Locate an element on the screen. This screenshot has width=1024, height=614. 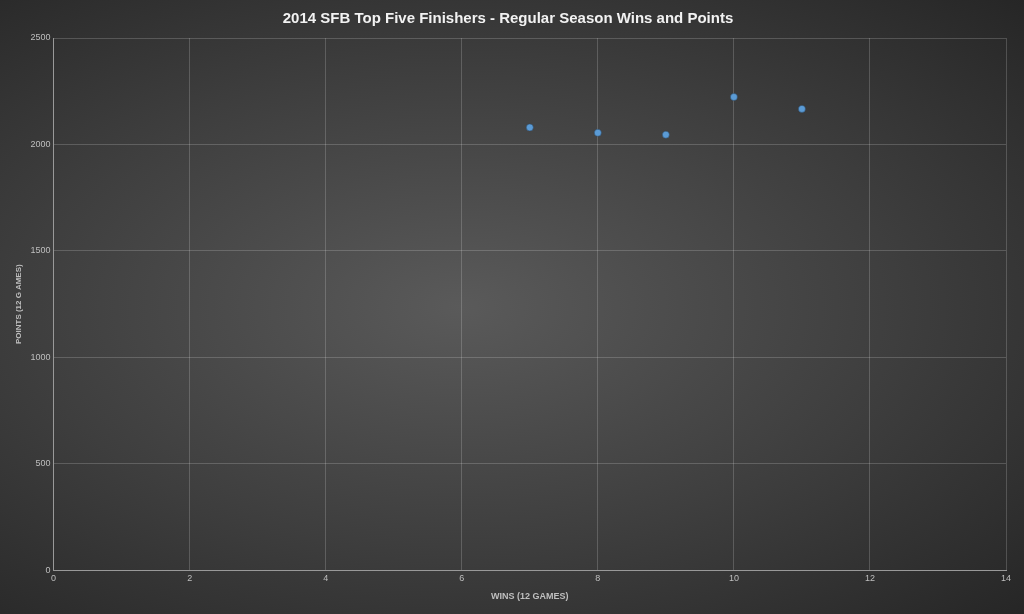
y-tick-label: 0 is located at coordinates (48, 569).